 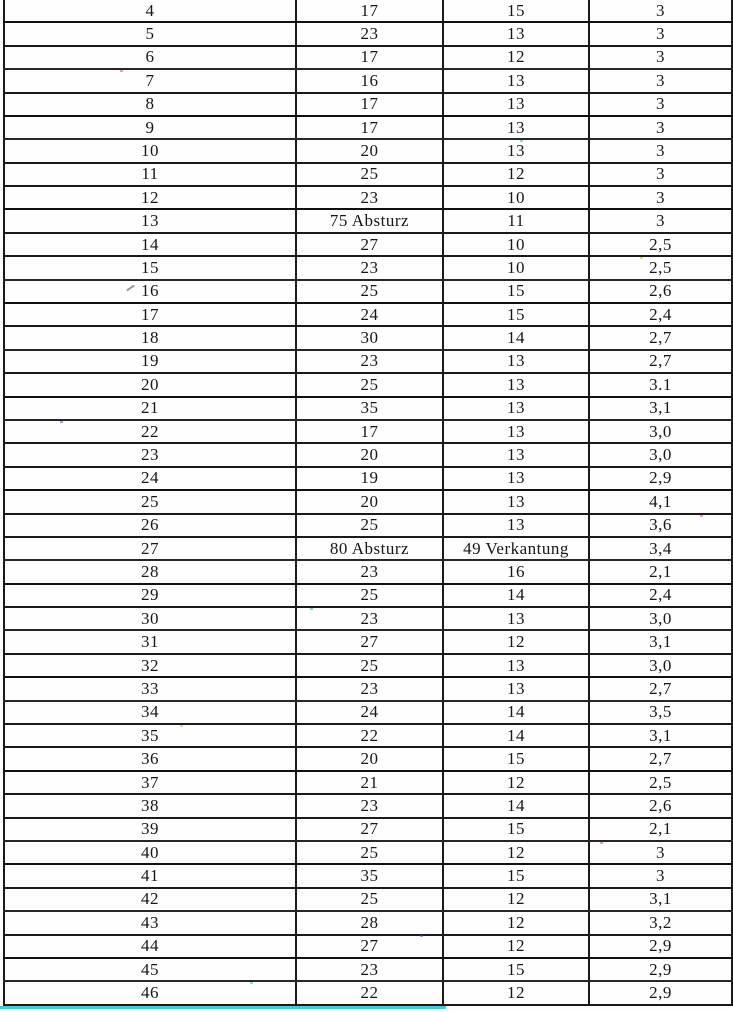 I want to click on table-row: 21 35 13 3,1, so click(x=368, y=408).